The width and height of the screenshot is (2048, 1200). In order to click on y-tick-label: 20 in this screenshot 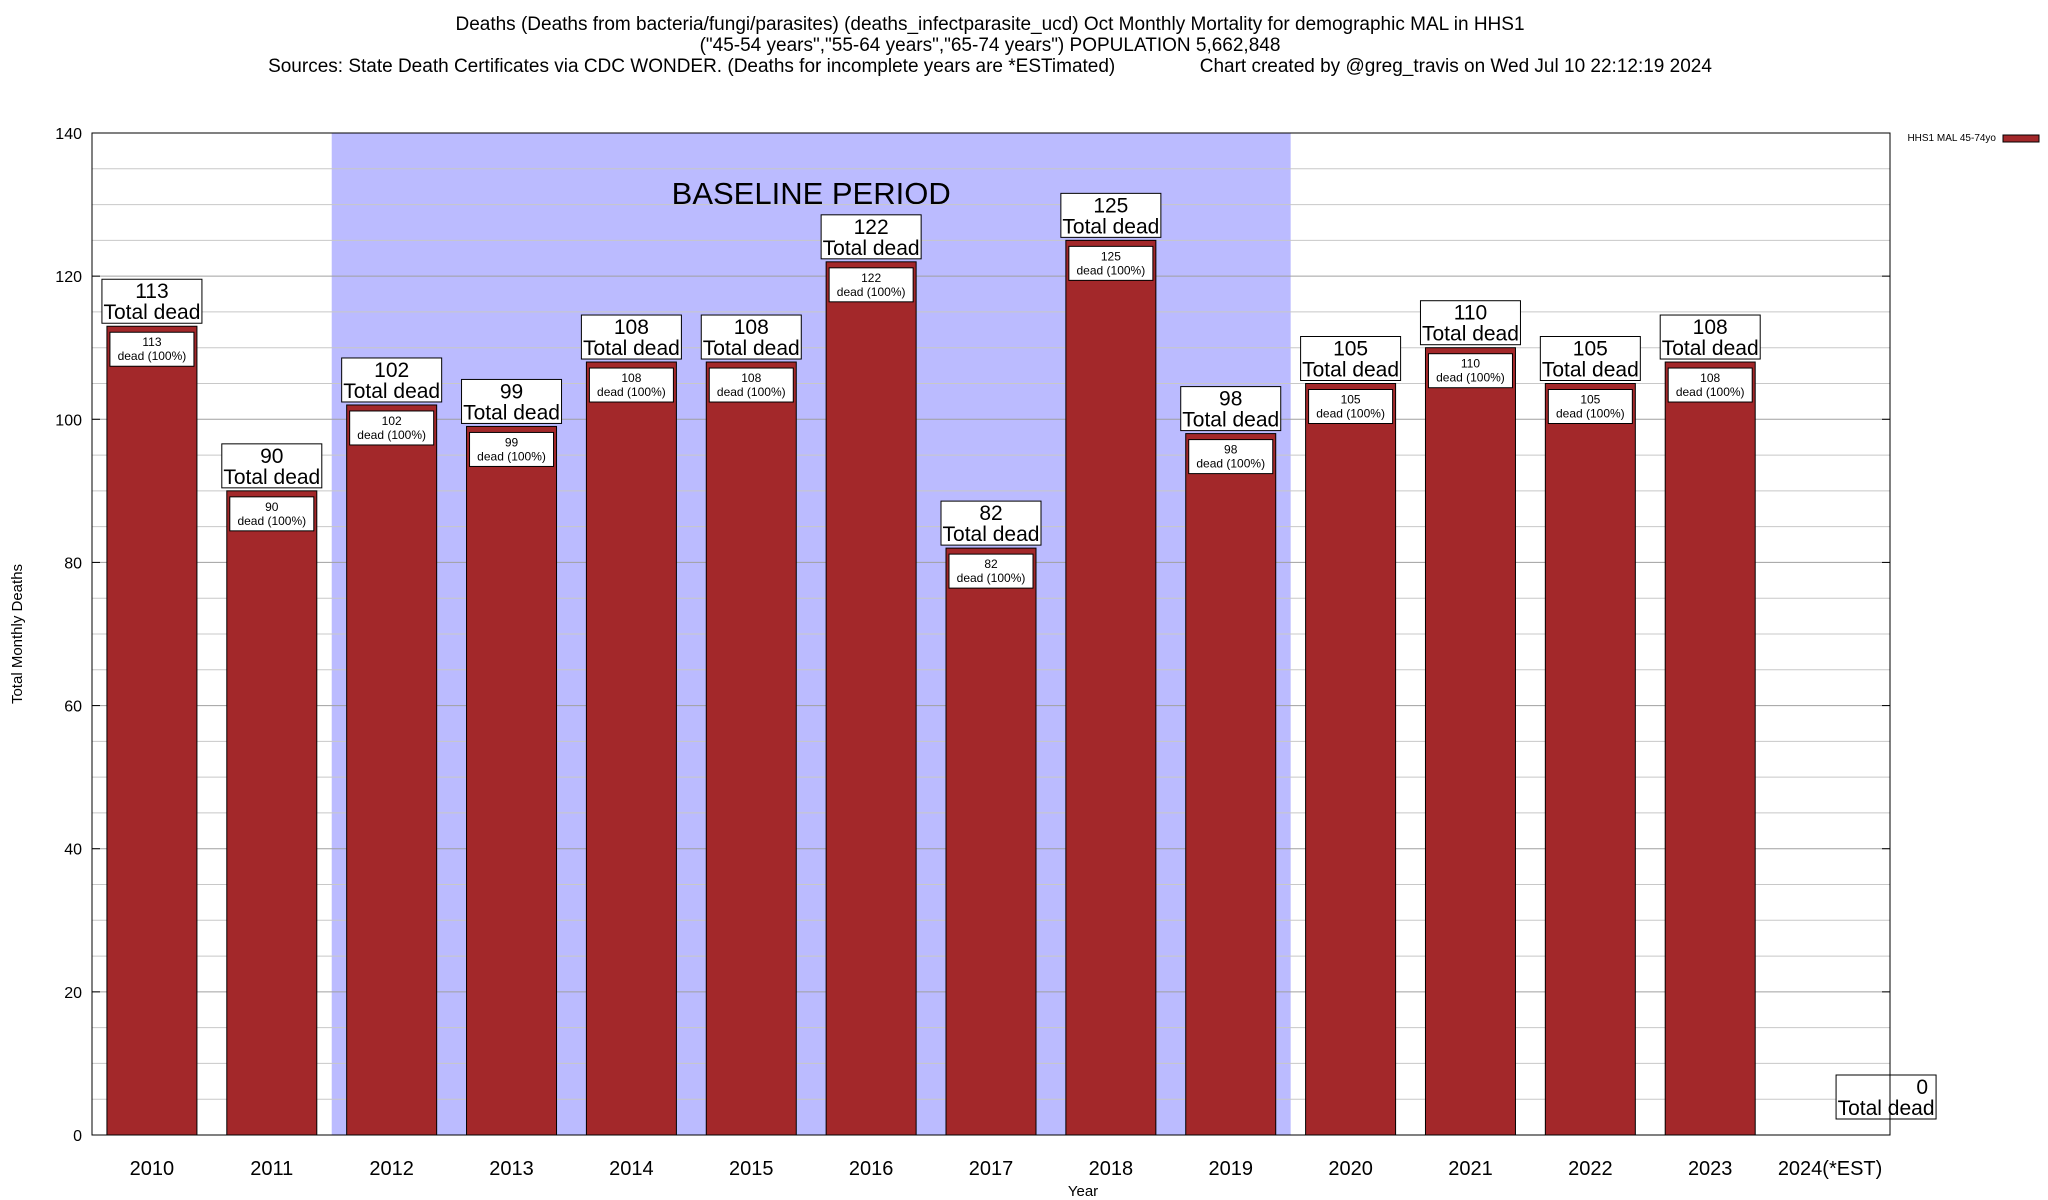, I will do `click(73, 993)`.